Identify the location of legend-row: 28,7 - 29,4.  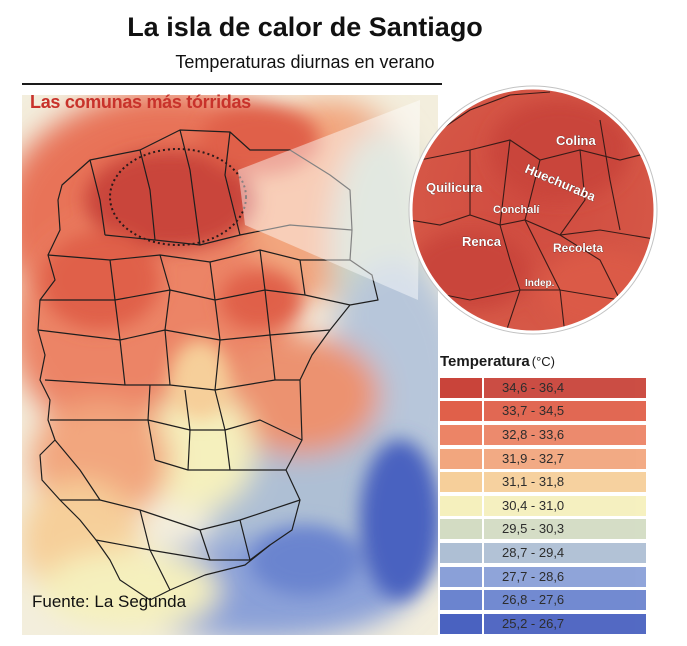
(555, 553).